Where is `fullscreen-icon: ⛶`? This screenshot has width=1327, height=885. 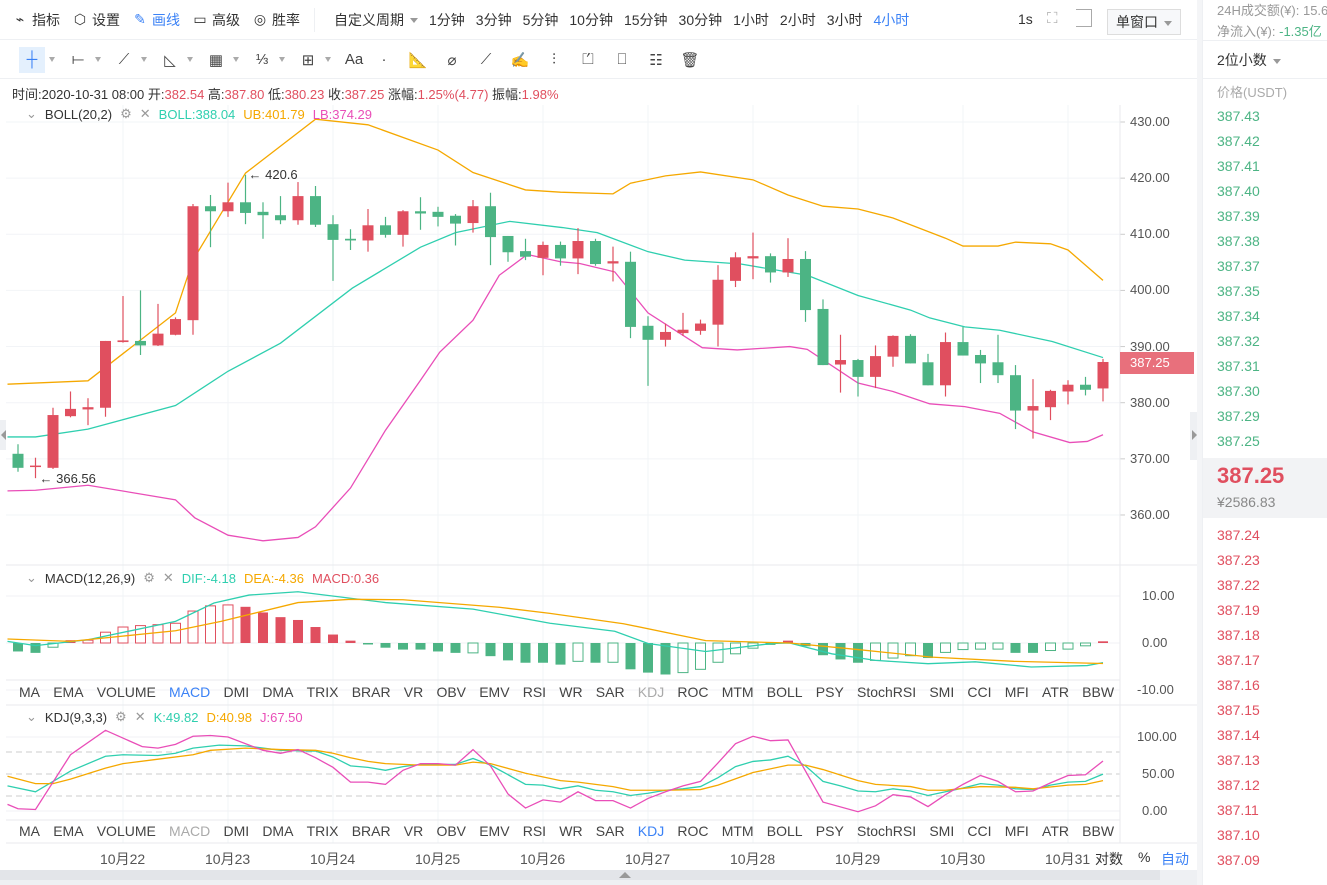
fullscreen-icon: ⛶ is located at coordinates (1052, 18).